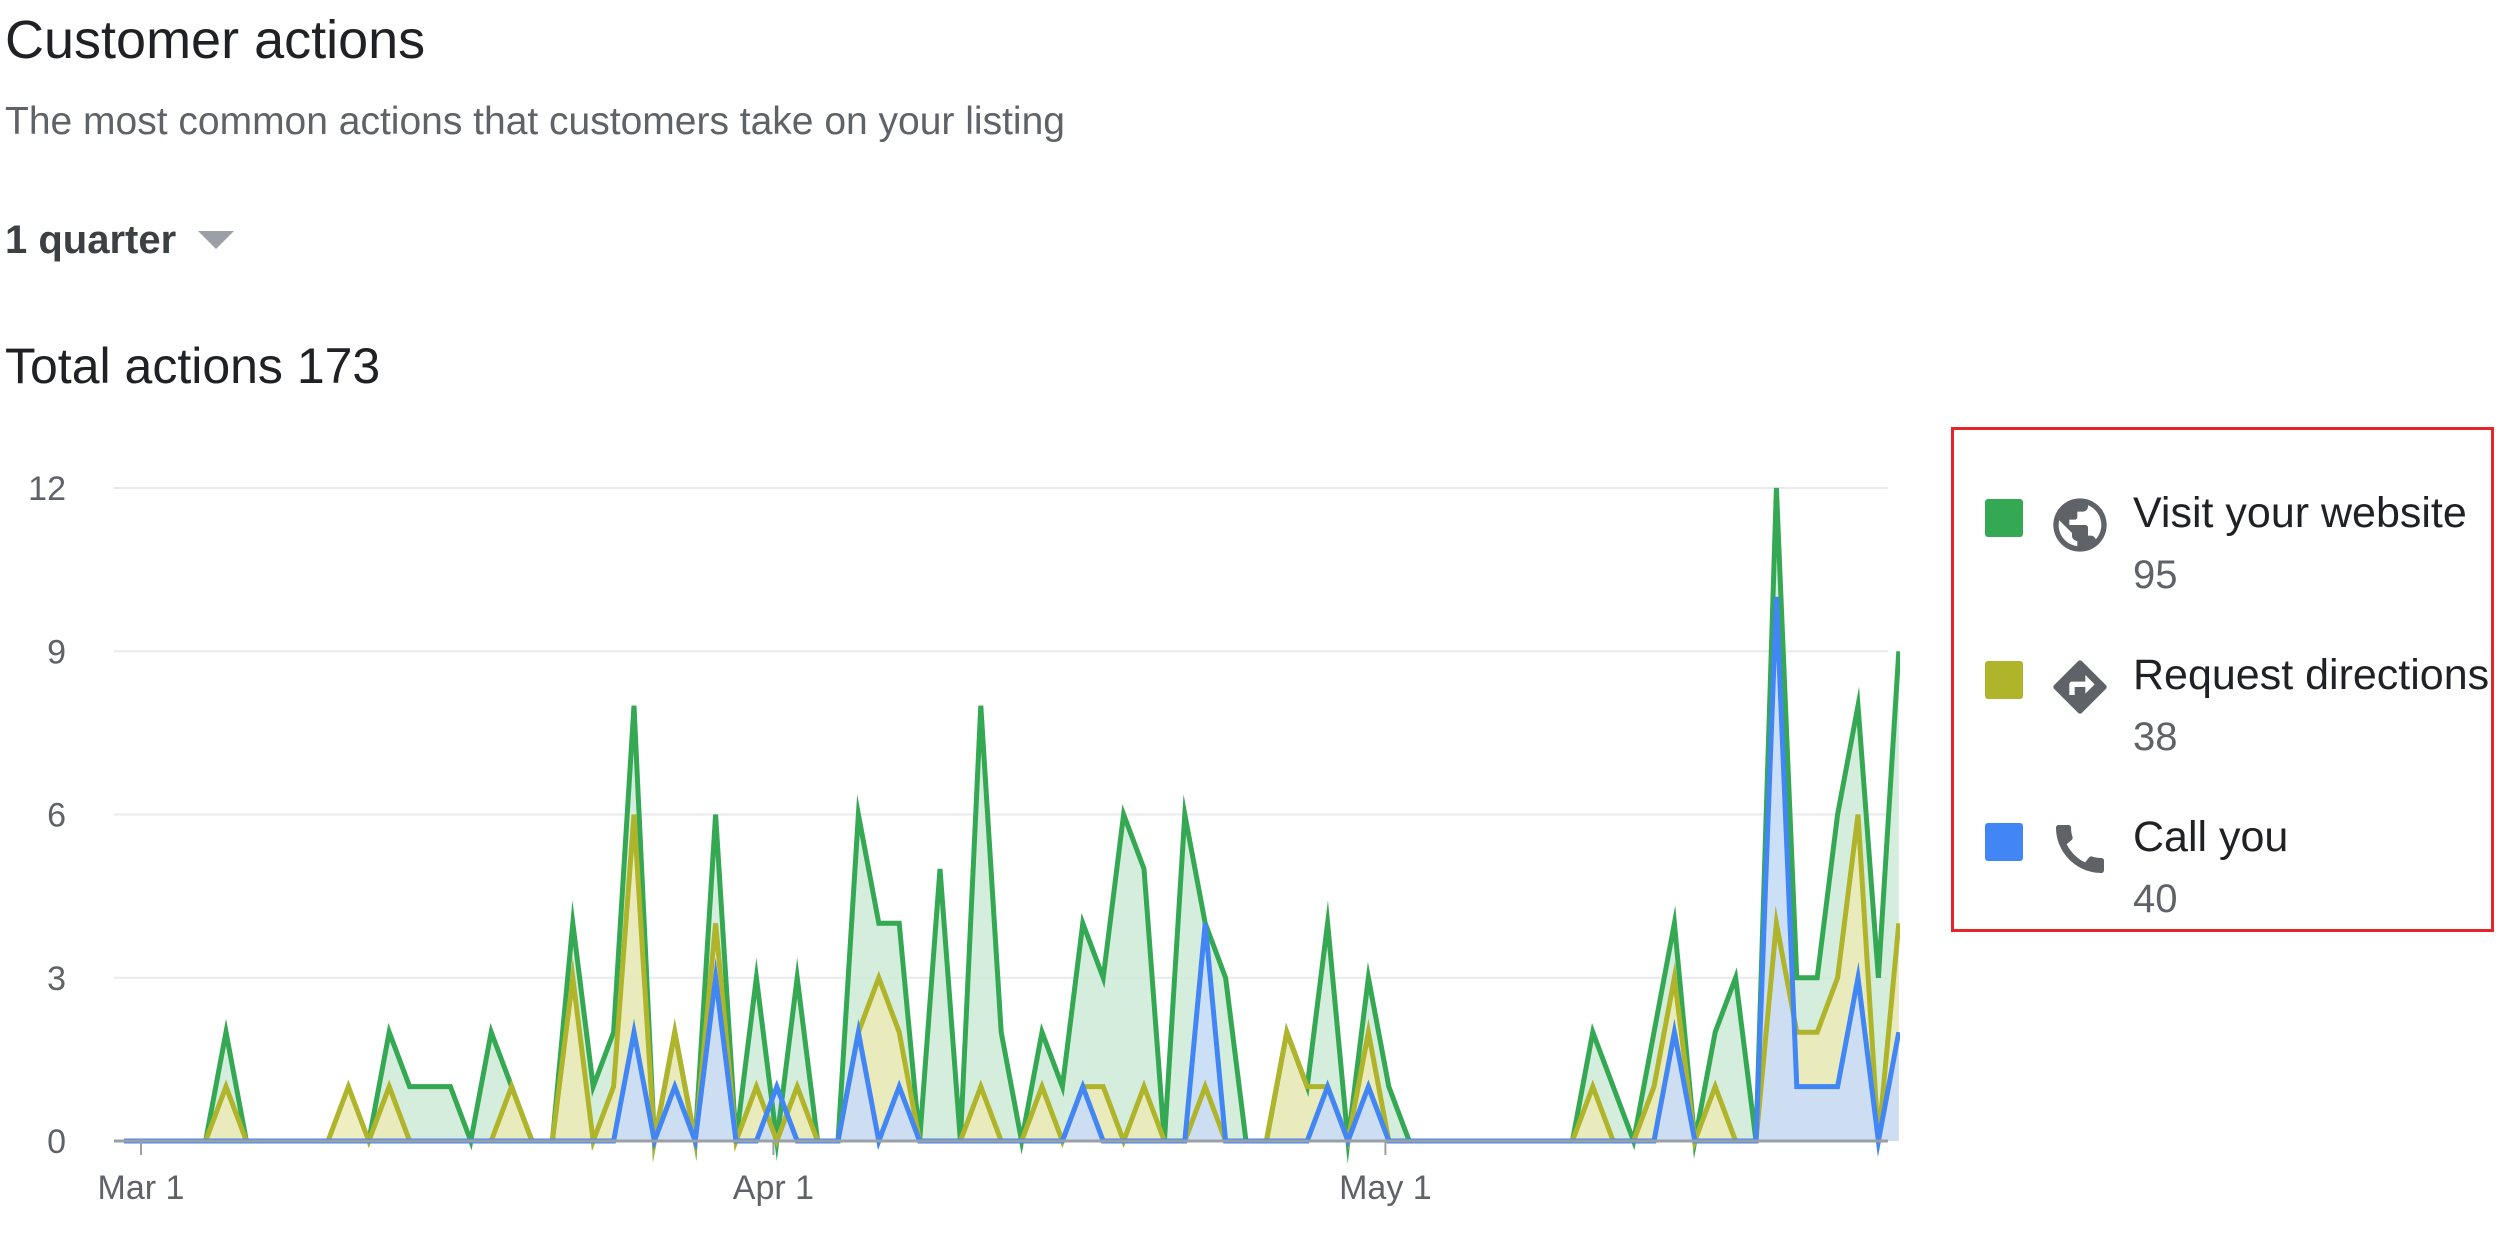  I want to click on y-tick-label: 3, so click(56, 979).